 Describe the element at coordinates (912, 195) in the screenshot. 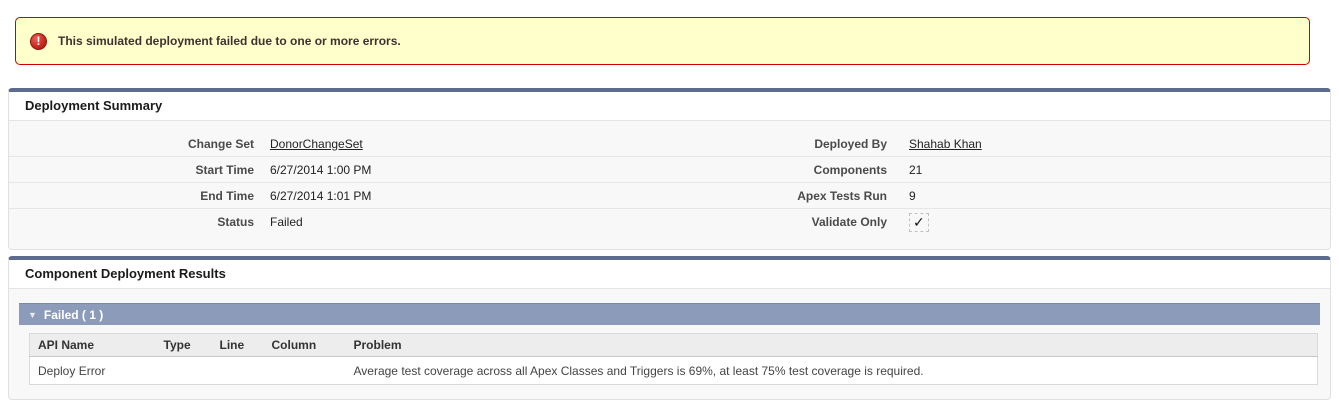

I see `apex-tests-run-value: 9` at that location.